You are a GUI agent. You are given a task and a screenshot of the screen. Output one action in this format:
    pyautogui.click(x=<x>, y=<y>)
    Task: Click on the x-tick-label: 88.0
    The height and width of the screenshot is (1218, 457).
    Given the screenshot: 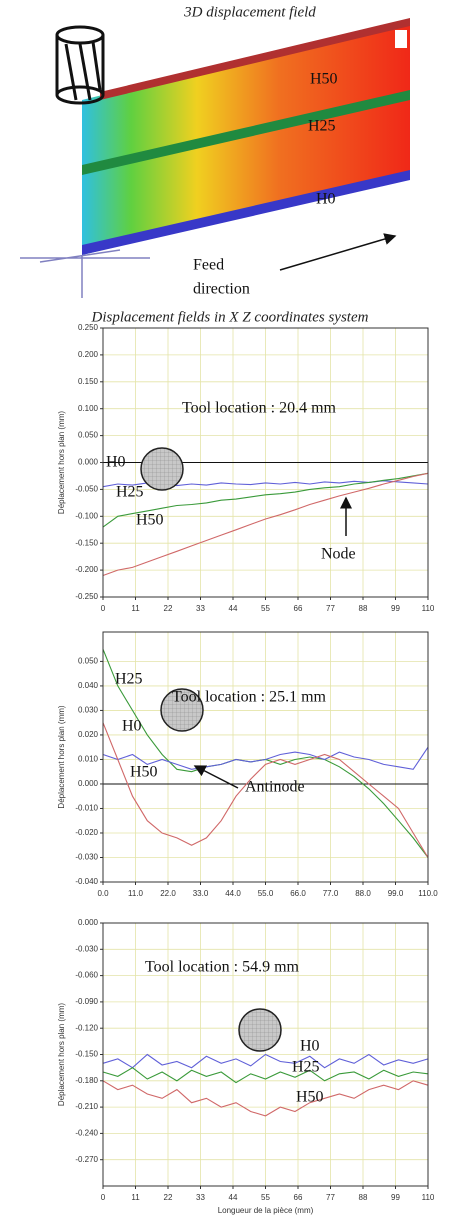 What is the action you would take?
    pyautogui.click(x=363, y=893)
    